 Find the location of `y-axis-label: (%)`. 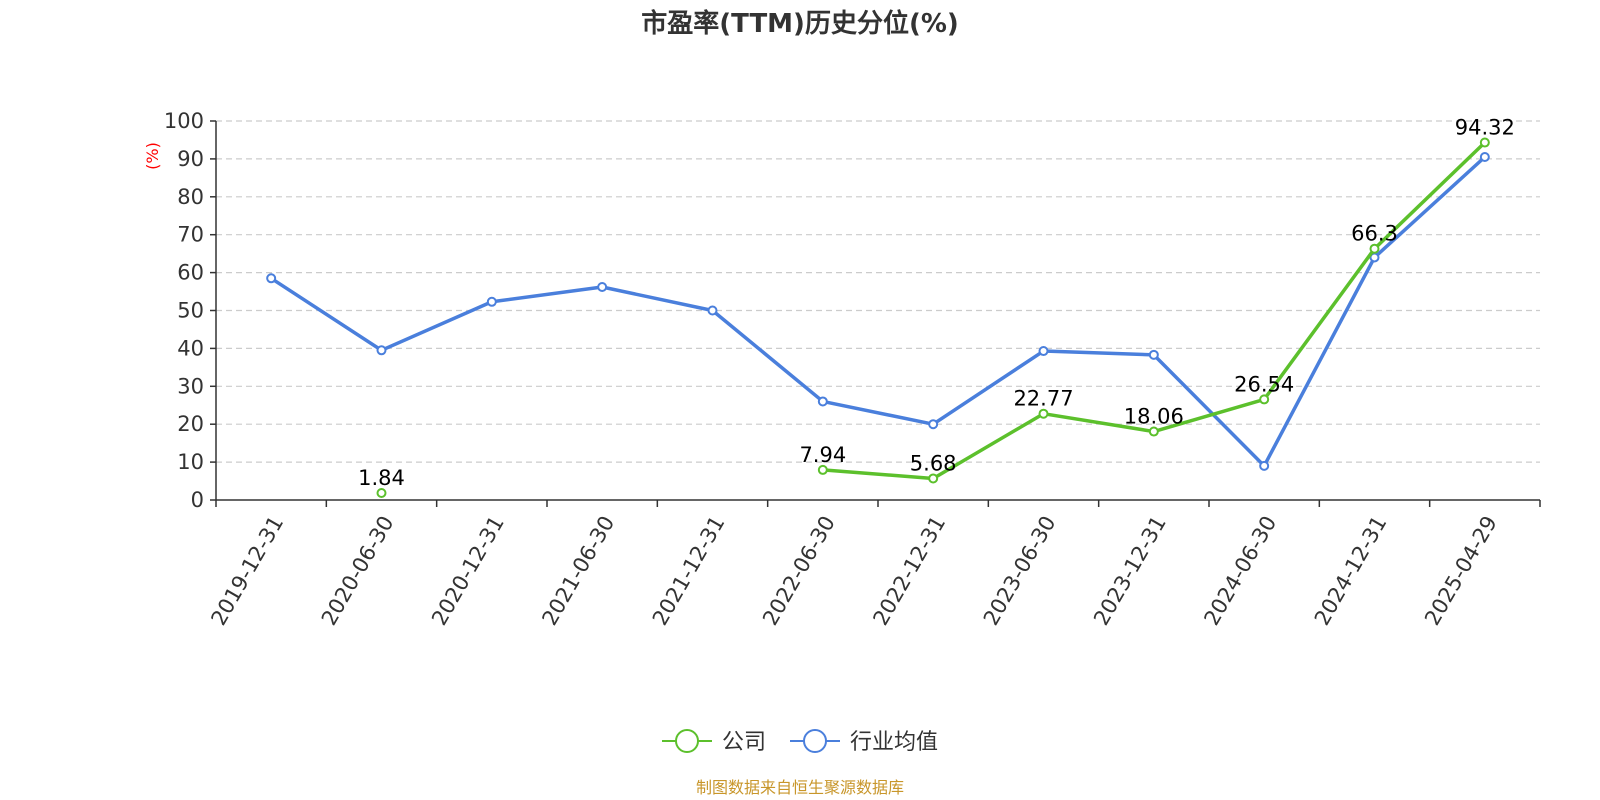

y-axis-label: (%) is located at coordinates (152, 156).